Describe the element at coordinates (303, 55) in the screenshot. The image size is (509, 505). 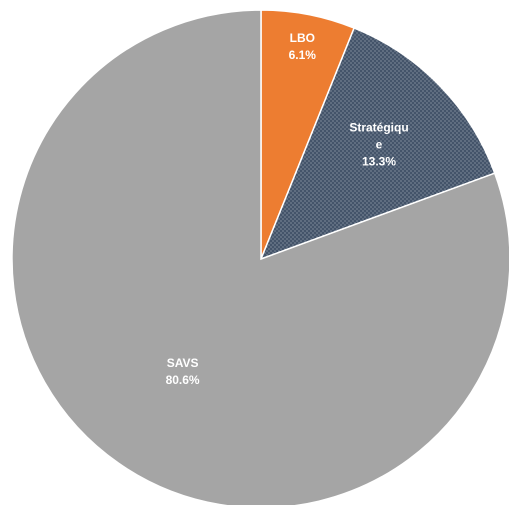
I see `slice-label-line: 6.1%` at that location.